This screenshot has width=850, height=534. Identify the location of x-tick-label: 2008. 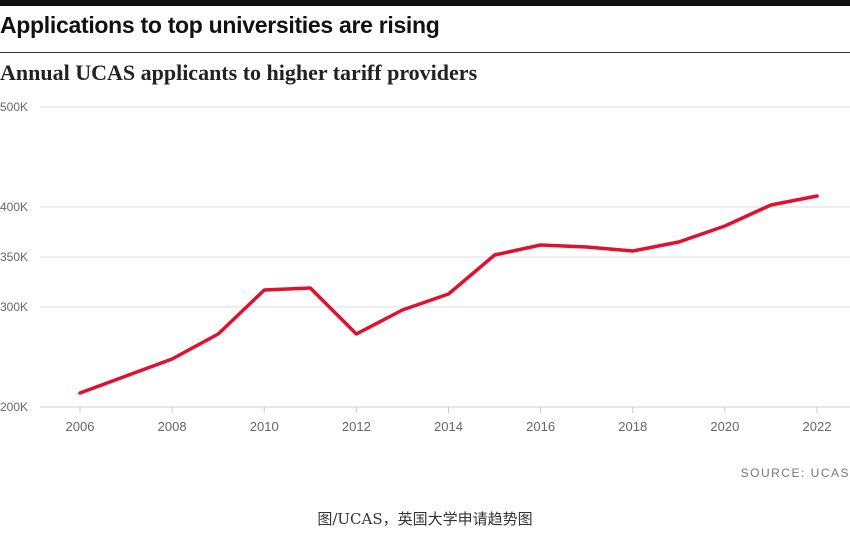
(172, 426).